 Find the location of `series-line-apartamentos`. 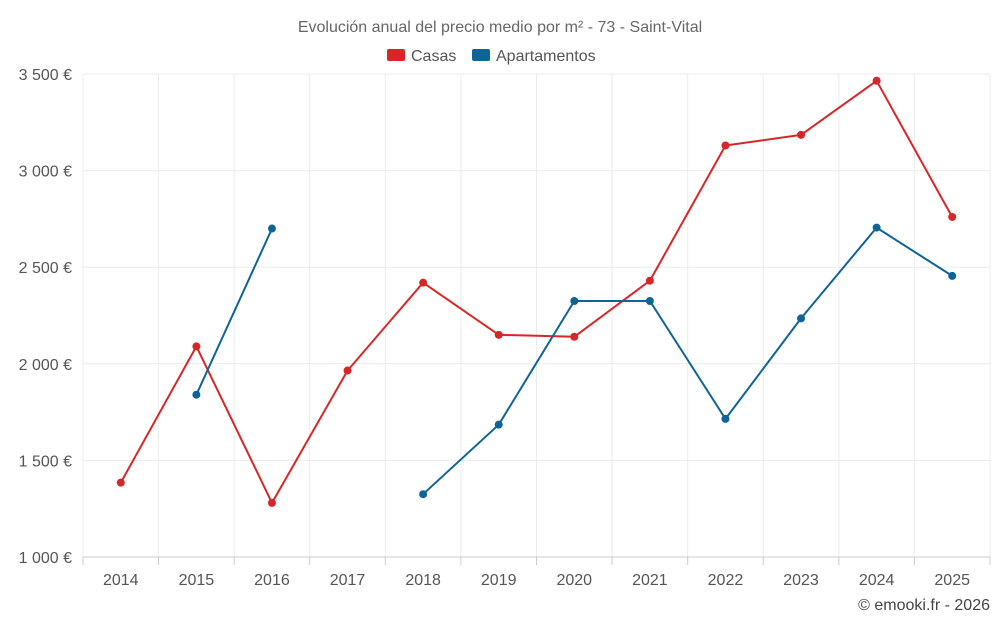

series-line-apartamentos is located at coordinates (234, 312).